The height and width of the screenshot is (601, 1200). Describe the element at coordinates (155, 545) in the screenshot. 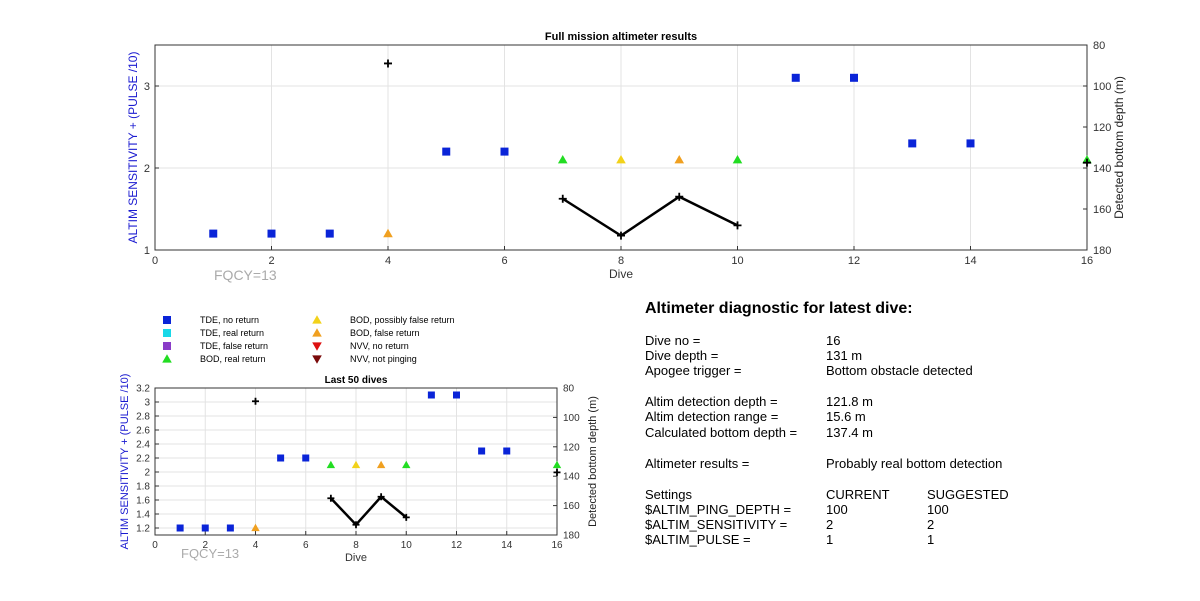

I see `x-tick-label: 0` at that location.